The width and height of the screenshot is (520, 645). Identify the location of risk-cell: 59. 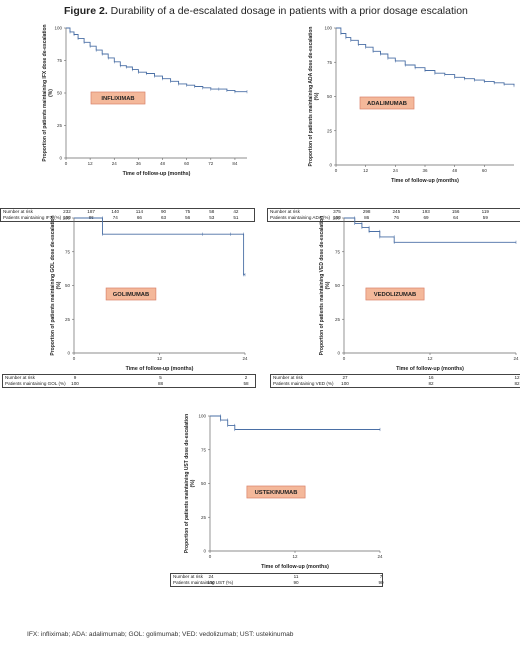
(485, 217).